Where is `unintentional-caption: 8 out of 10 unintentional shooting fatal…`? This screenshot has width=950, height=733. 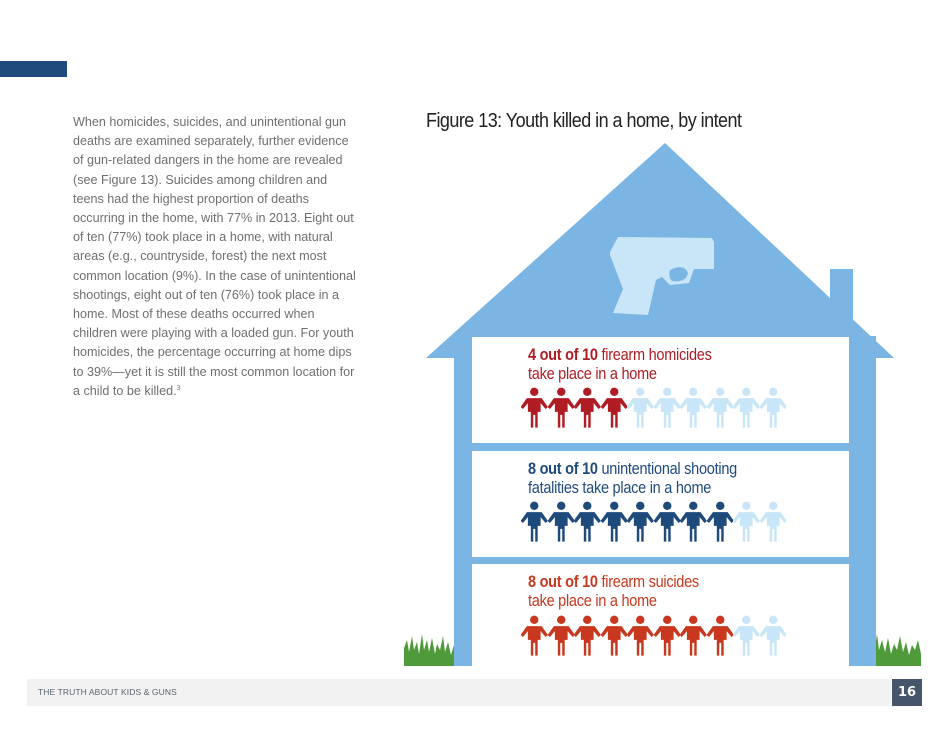
unintentional-caption: 8 out of 10 unintentional shooting fatal… is located at coordinates (632, 479).